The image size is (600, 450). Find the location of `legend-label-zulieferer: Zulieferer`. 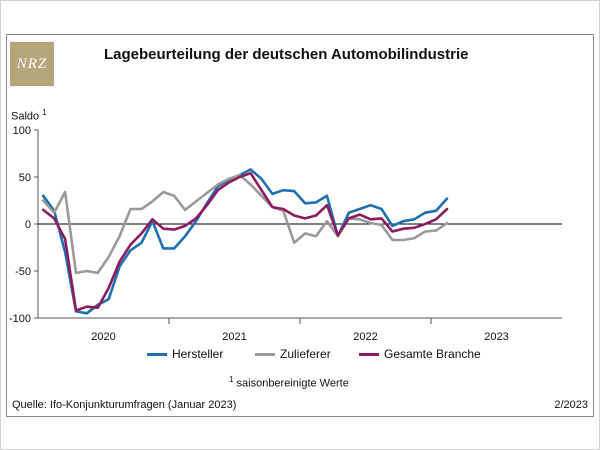

legend-label-zulieferer: Zulieferer is located at coordinates (305, 354).